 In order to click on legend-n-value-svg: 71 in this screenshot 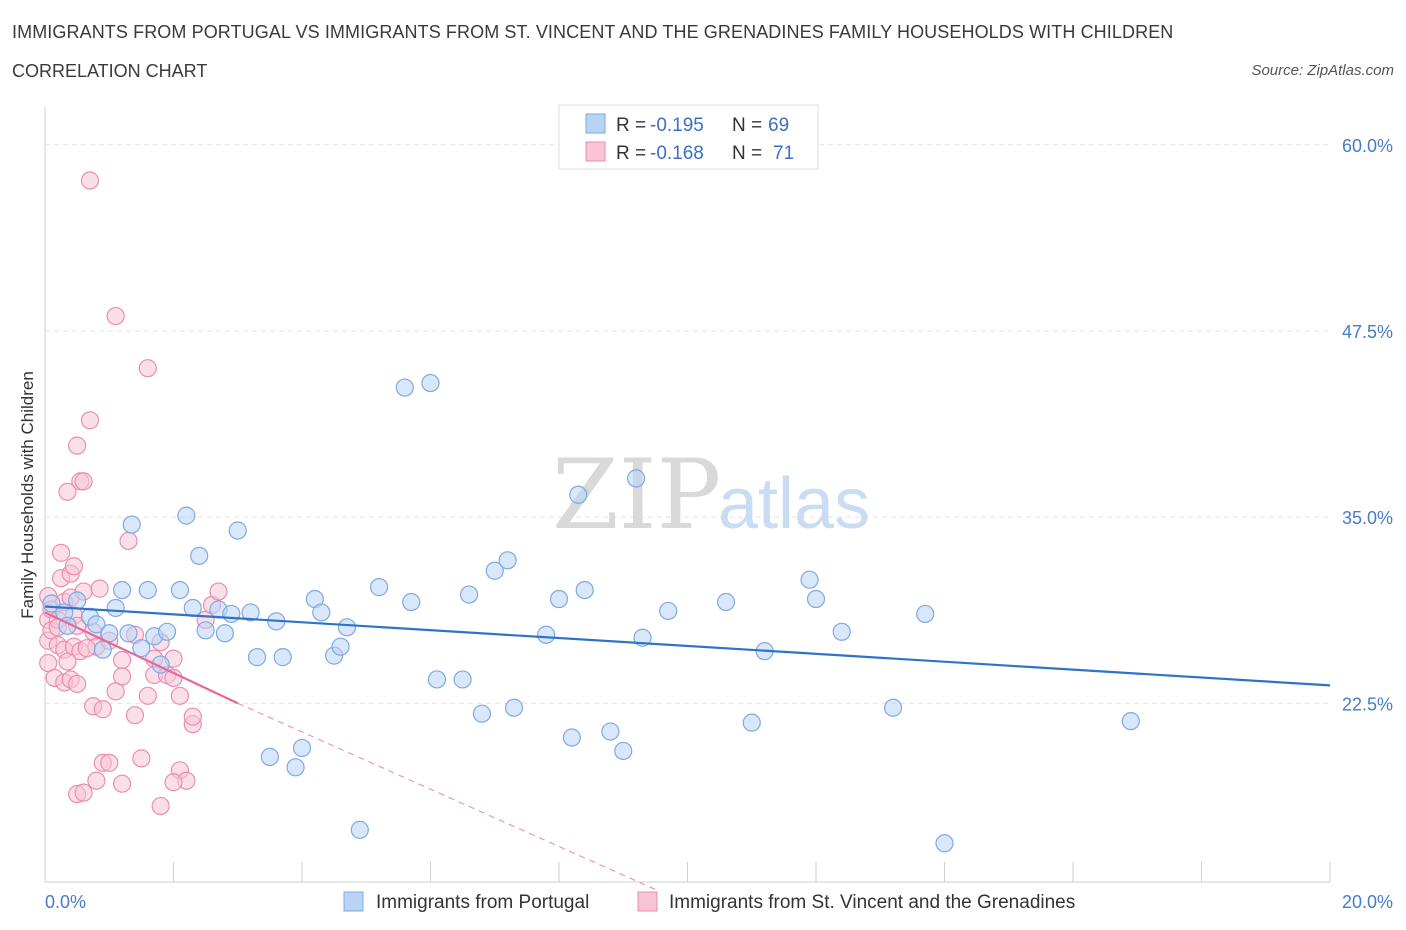, I will do `click(783, 153)`.